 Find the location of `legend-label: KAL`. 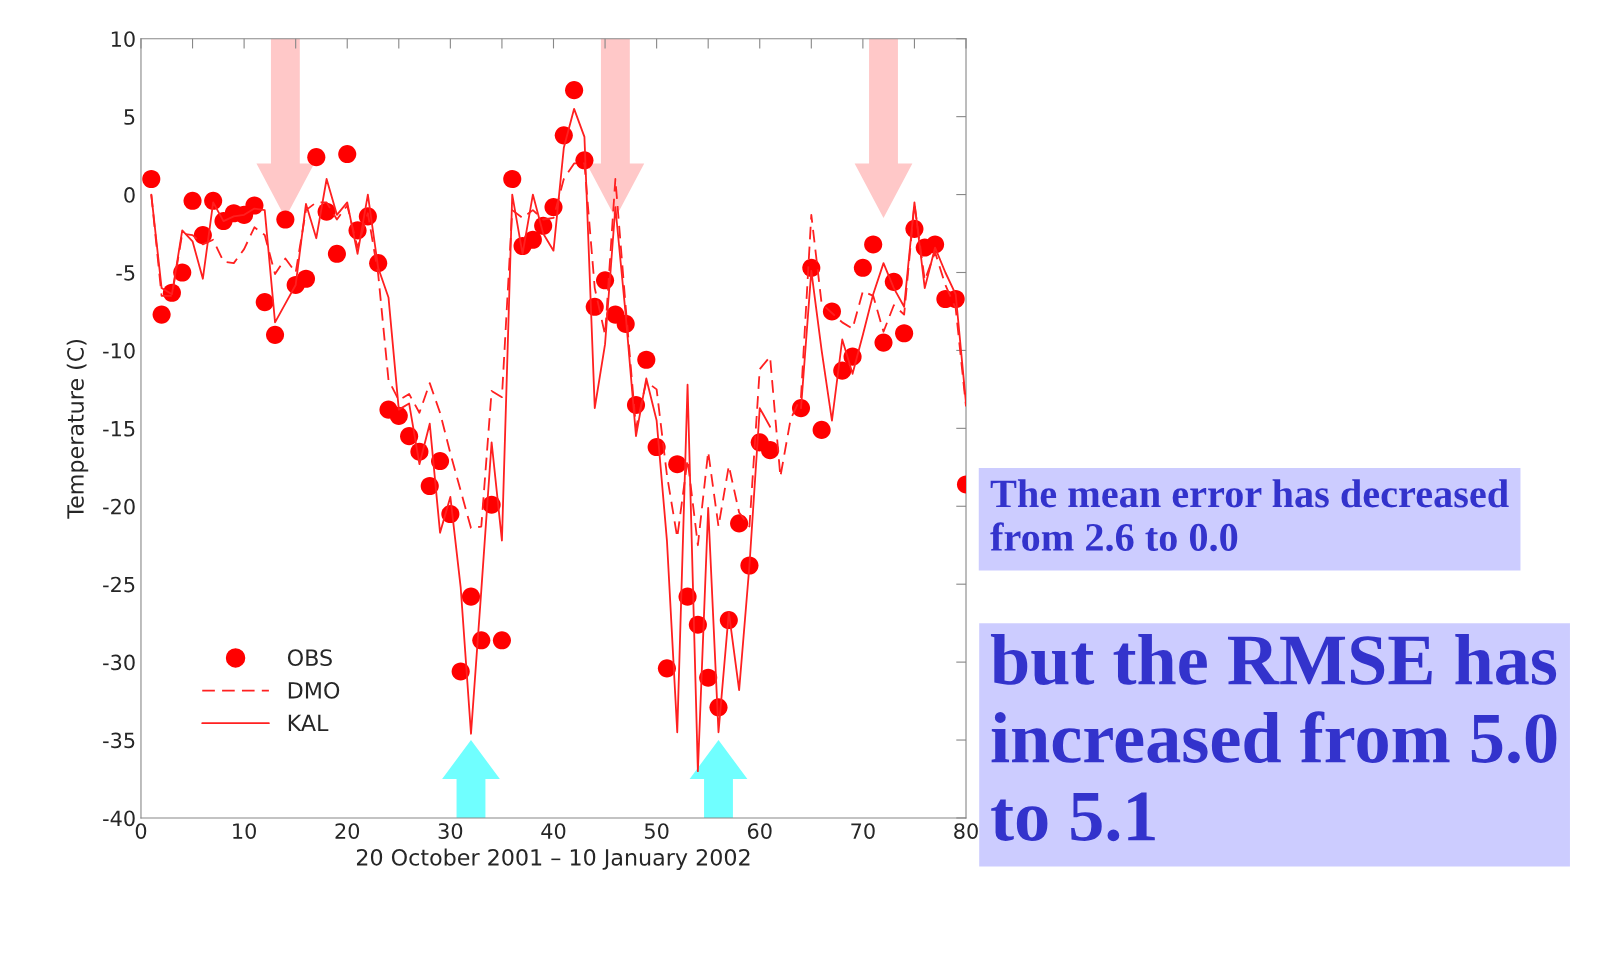

legend-label: KAL is located at coordinates (308, 722).